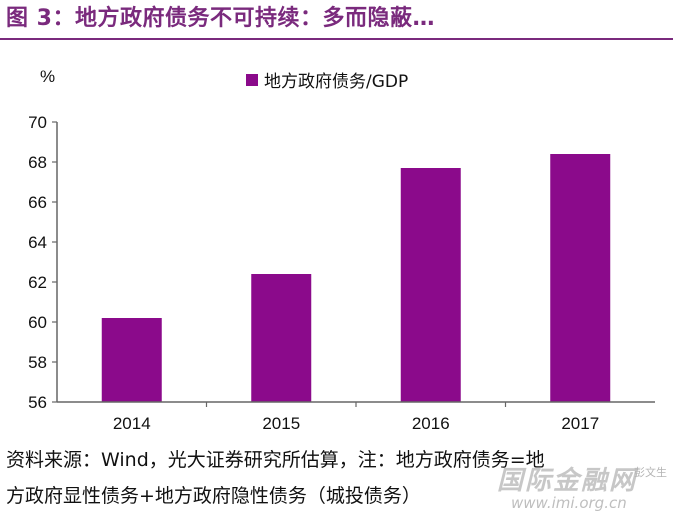 This screenshot has width=673, height=520. What do you see at coordinates (37, 202) in the screenshot?
I see `y-tick-label: 66` at bounding box center [37, 202].